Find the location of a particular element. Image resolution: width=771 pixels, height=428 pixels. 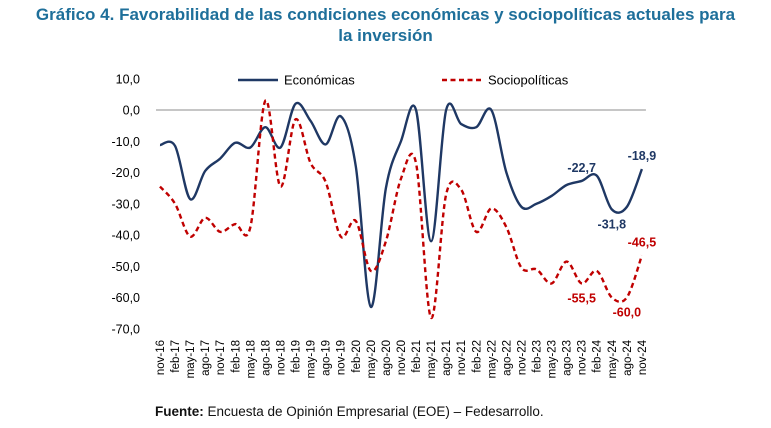

x-tick-label: ago-18 is located at coordinates (266, 358).